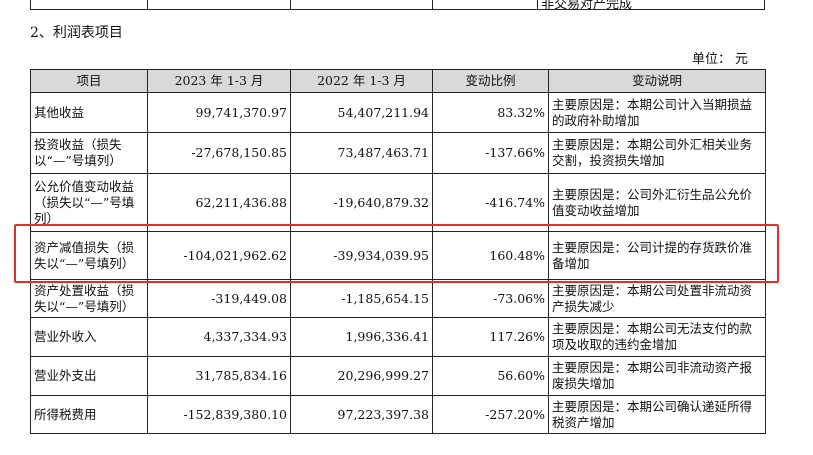 The width and height of the screenshot is (813, 455). What do you see at coordinates (89, 298) in the screenshot?
I see `row-item: 资产处置收益（损失以“—”号填列）` at bounding box center [89, 298].